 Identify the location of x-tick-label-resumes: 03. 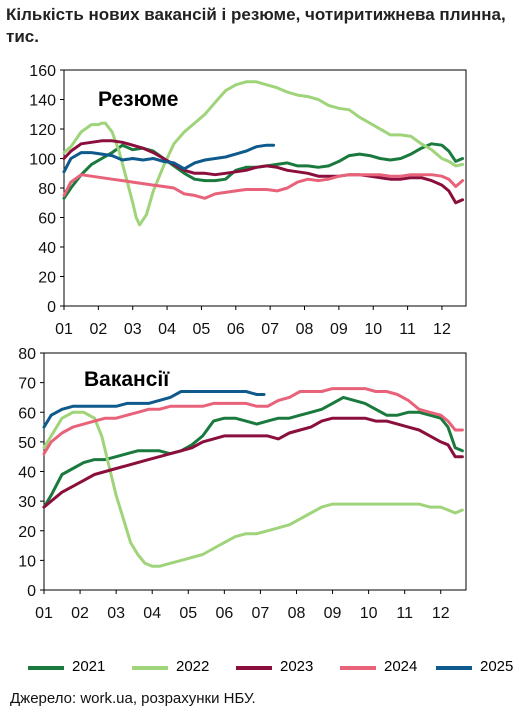
(133, 329).